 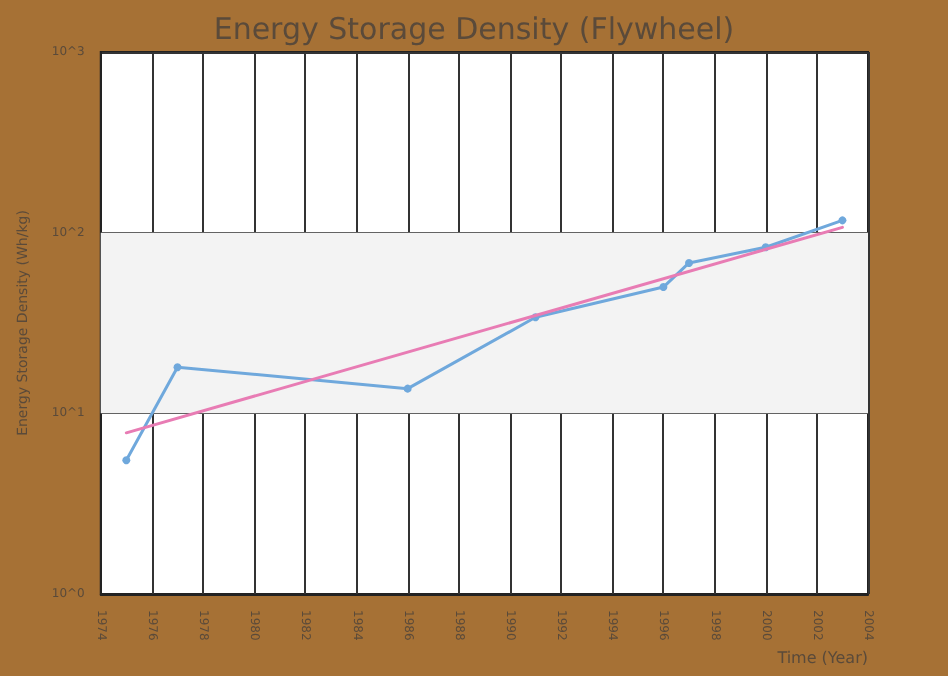 I want to click on x-axis-title: Time (Year), so click(x=821, y=658).